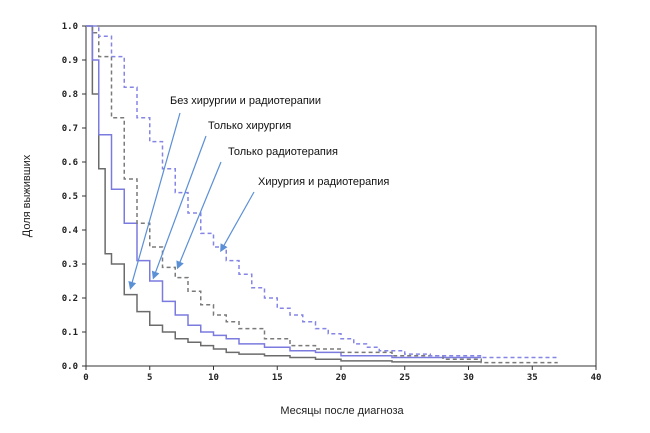 Image resolution: width=650 pixels, height=433 pixels. What do you see at coordinates (70, 27) in the screenshot?
I see `y-tick-label: 1.0` at bounding box center [70, 27].